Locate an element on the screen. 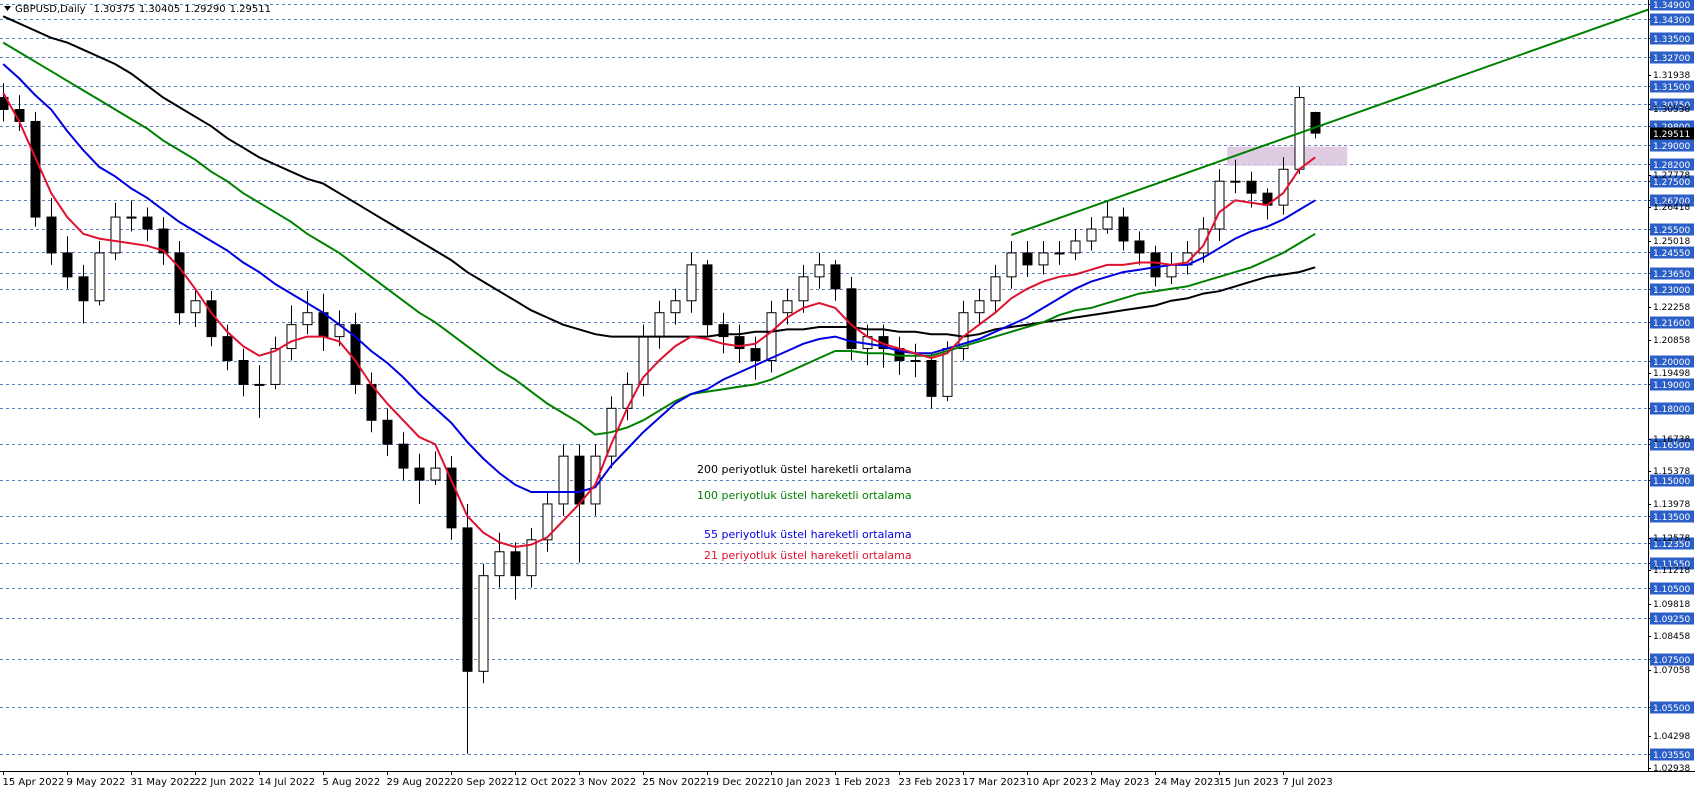 This screenshot has width=1695, height=793. y-tick-label: 1.11550 is located at coordinates (1671, 565).